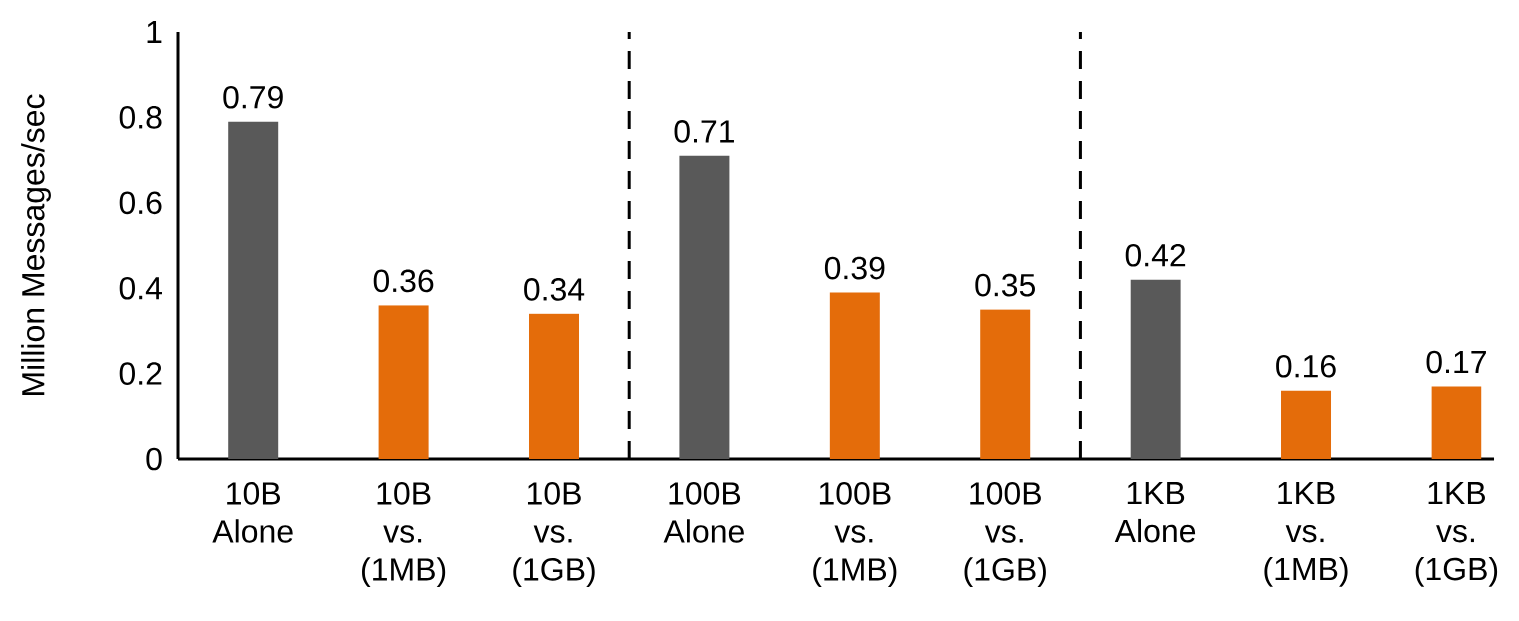  What do you see at coordinates (403, 281) in the screenshot?
I see `data-label: 0.36` at bounding box center [403, 281].